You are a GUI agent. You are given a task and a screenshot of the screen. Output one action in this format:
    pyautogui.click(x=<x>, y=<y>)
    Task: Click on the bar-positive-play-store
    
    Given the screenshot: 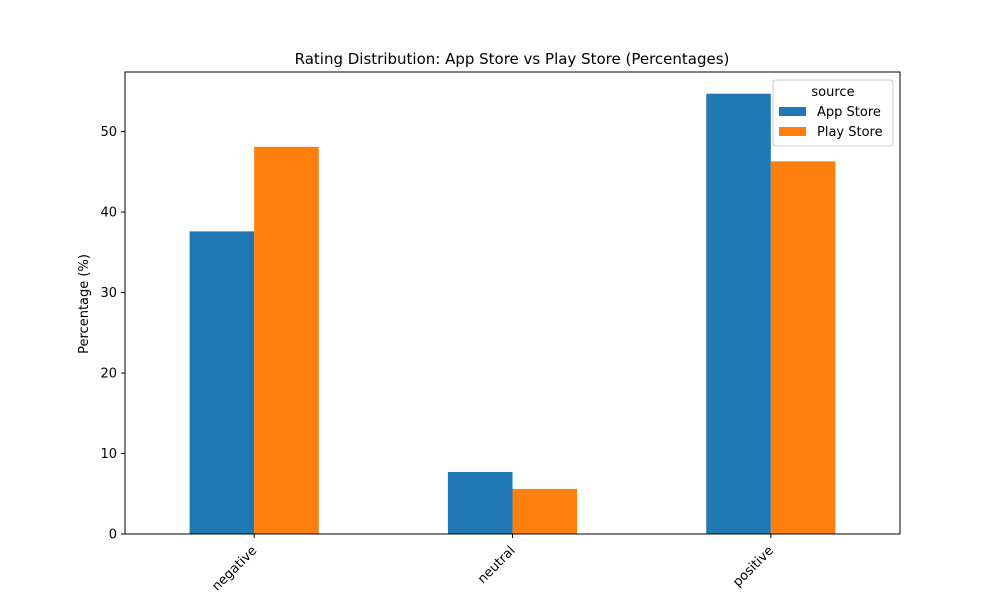 What is the action you would take?
    pyautogui.click(x=803, y=347)
    